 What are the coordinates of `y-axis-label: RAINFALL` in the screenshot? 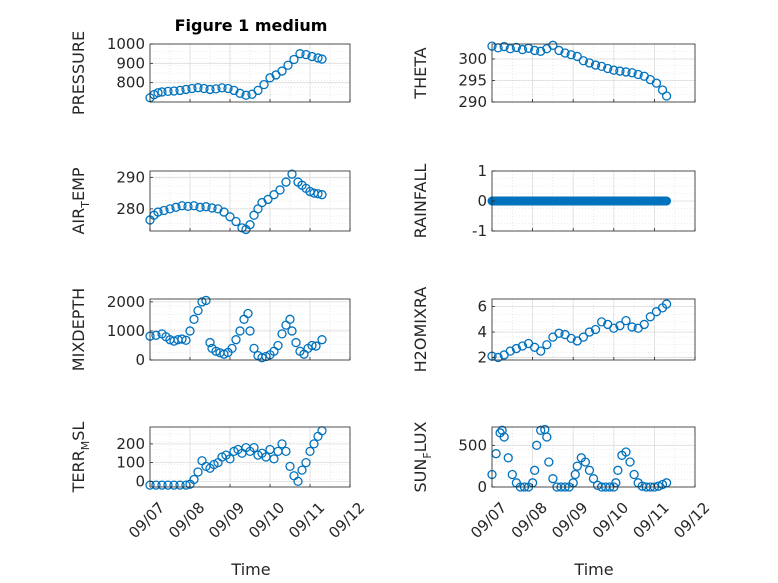 It's located at (420, 201).